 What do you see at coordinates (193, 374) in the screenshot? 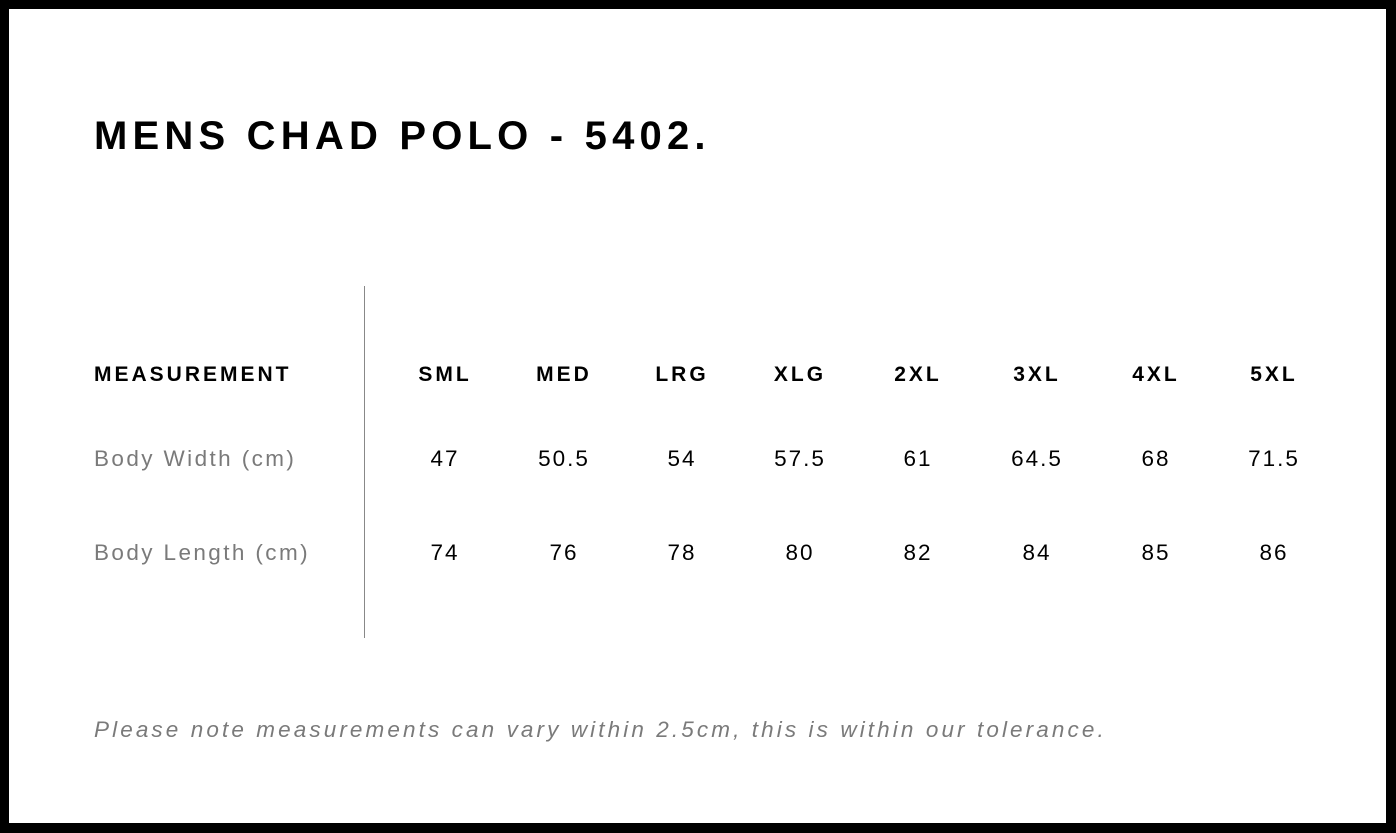
I see `measurement-header: MEASUREMENT` at bounding box center [193, 374].